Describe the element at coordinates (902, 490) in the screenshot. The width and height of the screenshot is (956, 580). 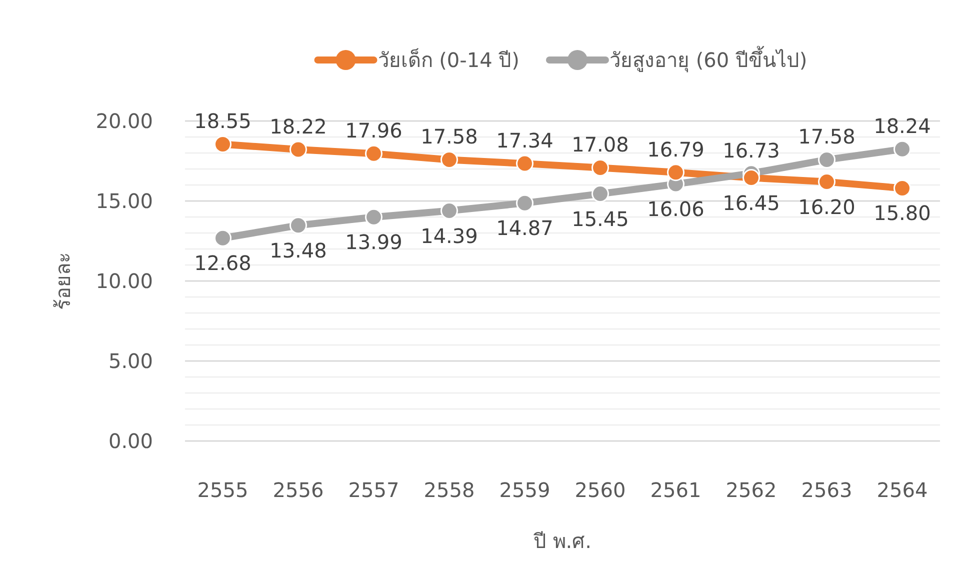
I see `x-tick-label: 2564` at that location.